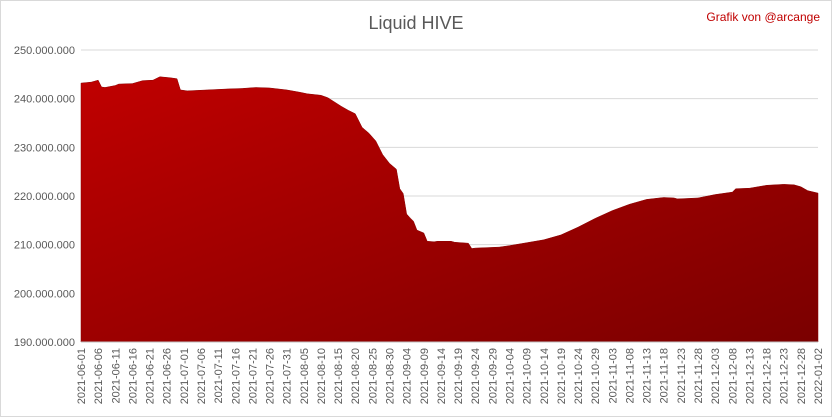 The height and width of the screenshot is (417, 832). Describe the element at coordinates (716, 376) in the screenshot. I see `x-tick-label: 2021-12-03` at that location.